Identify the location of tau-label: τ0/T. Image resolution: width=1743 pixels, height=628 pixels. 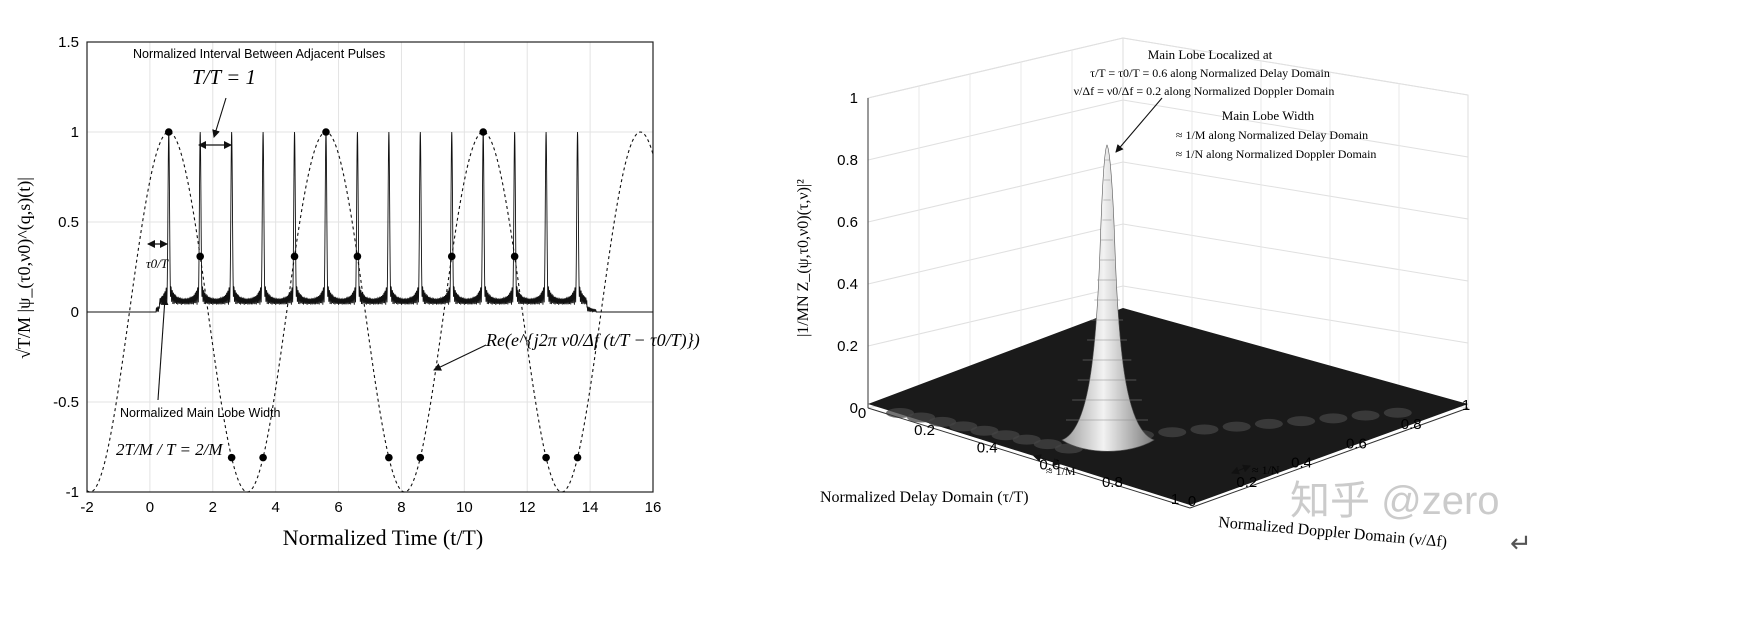
(157, 263).